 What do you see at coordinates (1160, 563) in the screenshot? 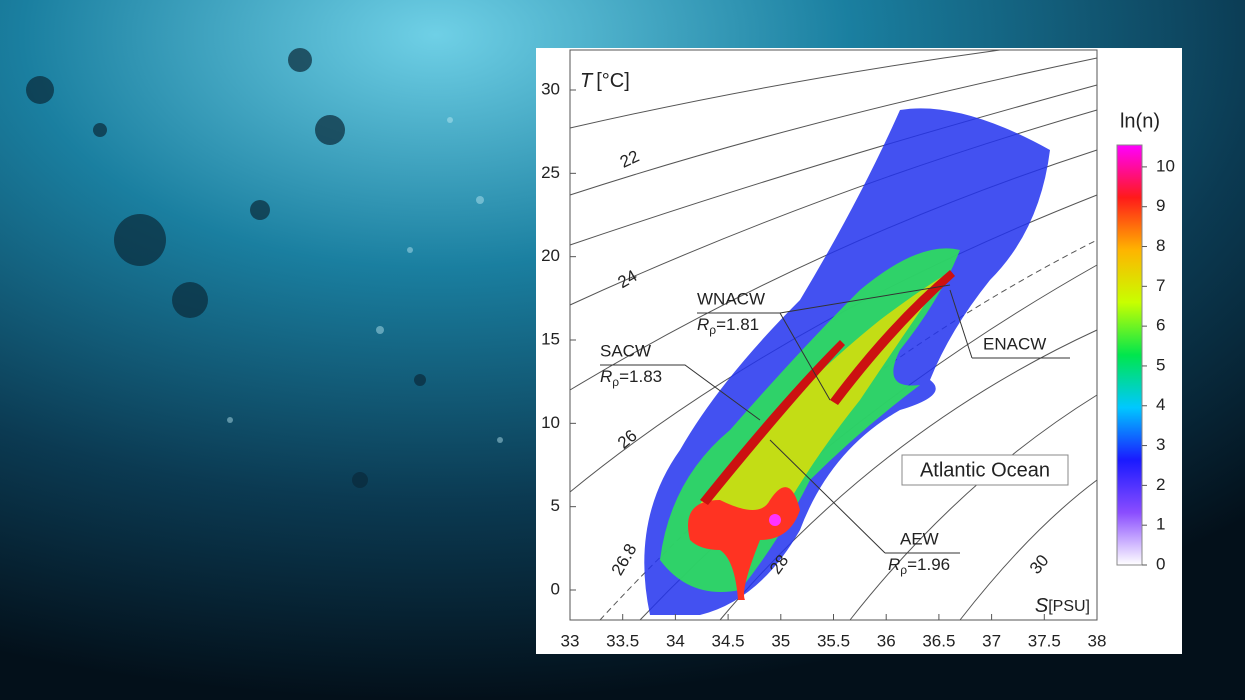
I see `colorbar-tick-label: 0` at bounding box center [1160, 563].